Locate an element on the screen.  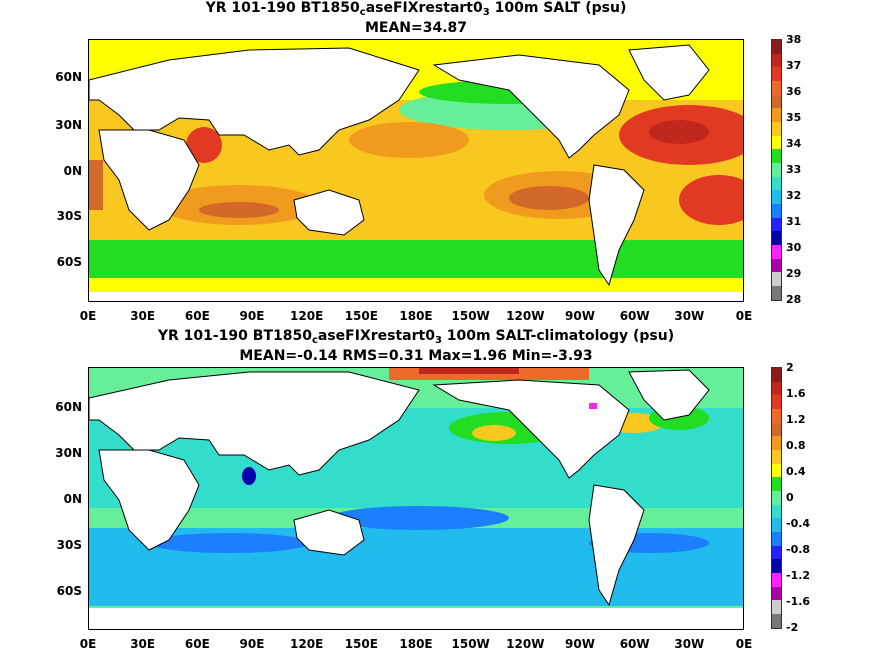
panel2-lon-label: 90W is located at coordinates (580, 644).